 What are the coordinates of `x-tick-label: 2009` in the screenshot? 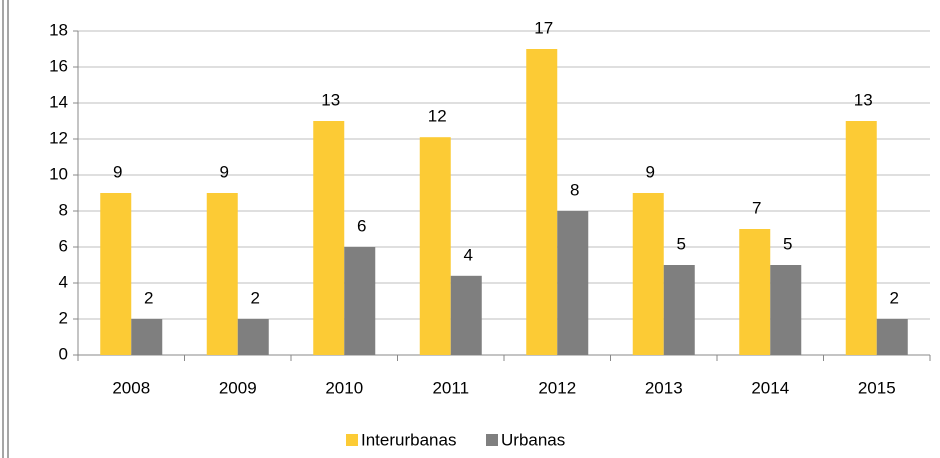 It's located at (238, 387).